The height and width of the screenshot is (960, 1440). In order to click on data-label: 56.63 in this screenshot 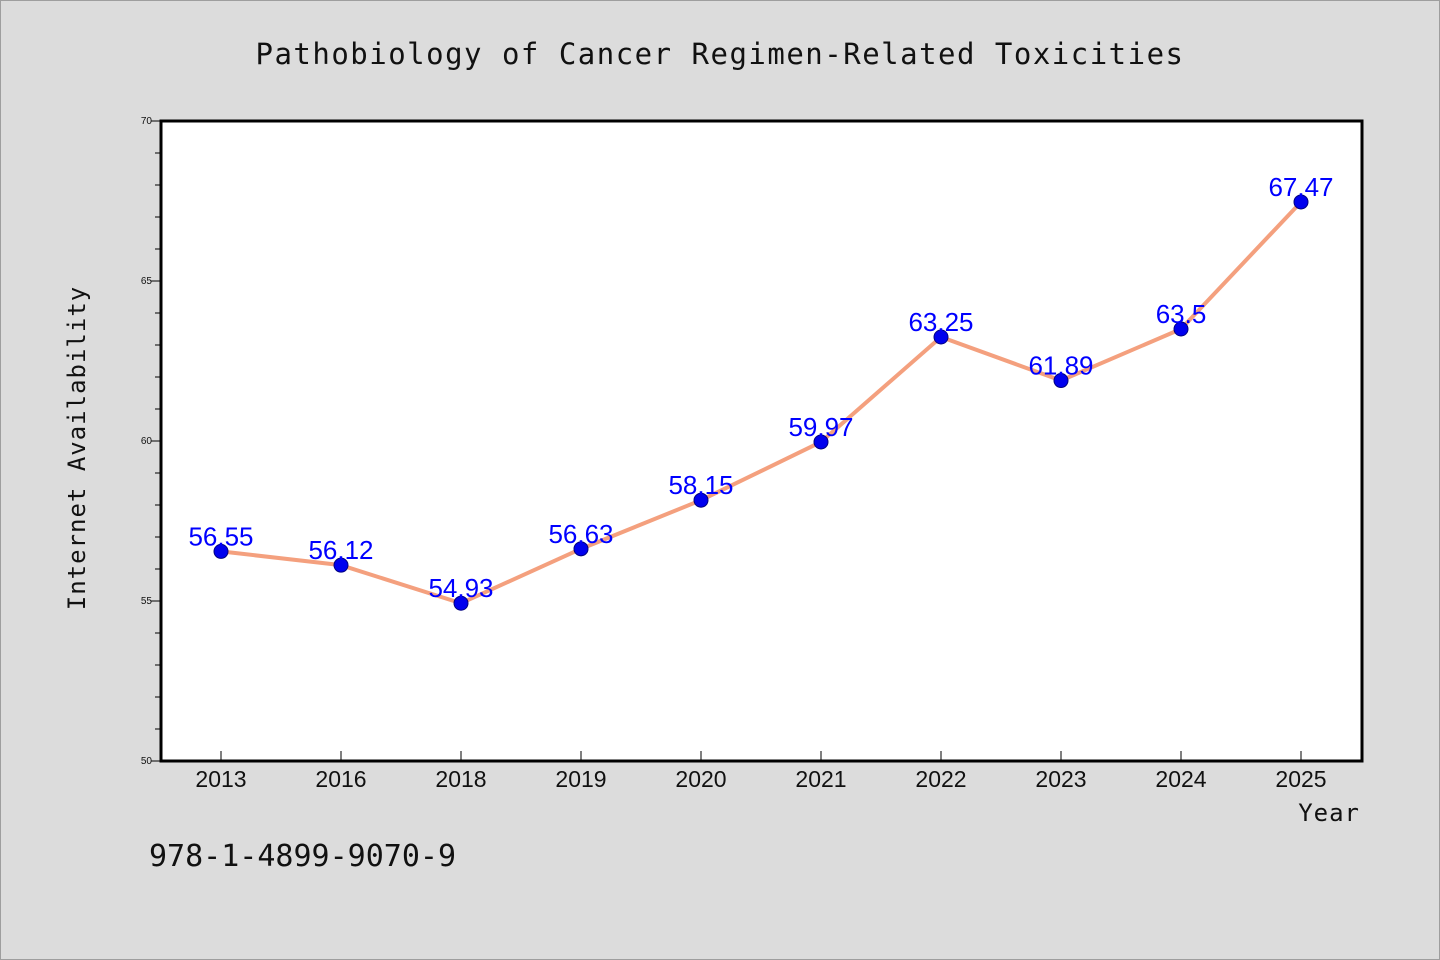, I will do `click(580, 534)`.